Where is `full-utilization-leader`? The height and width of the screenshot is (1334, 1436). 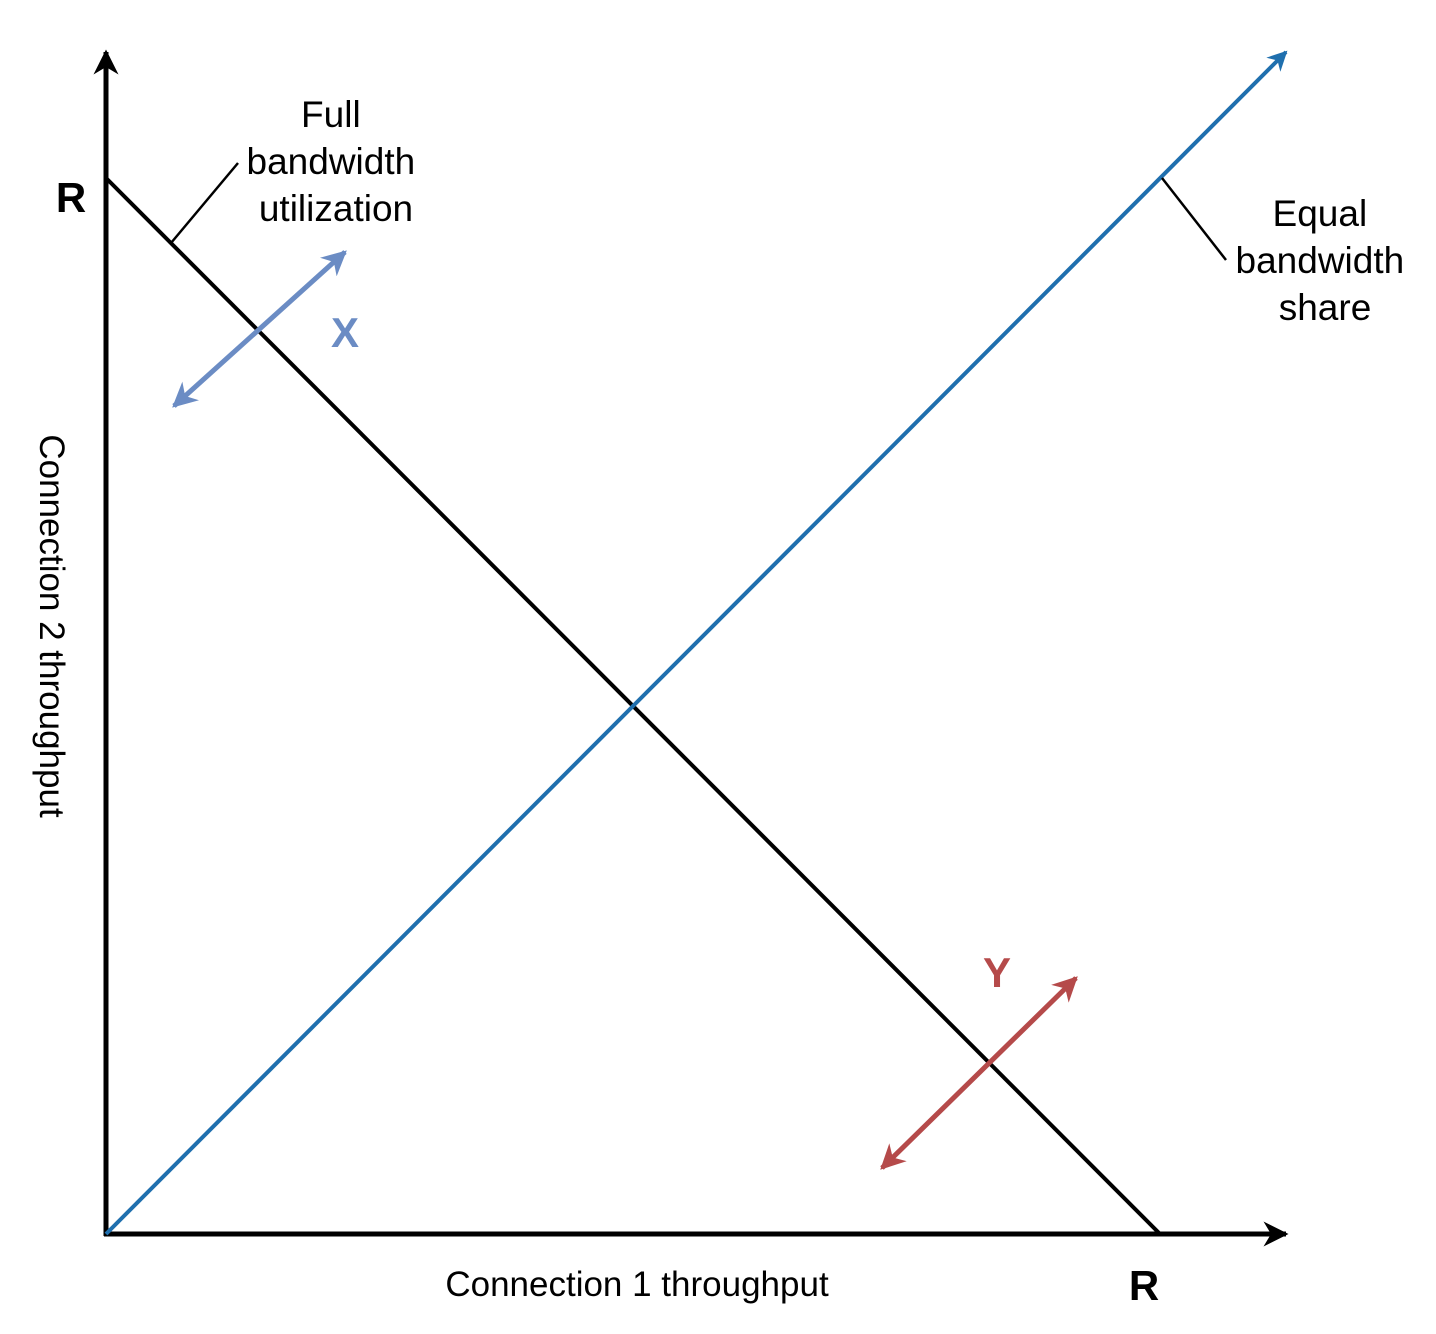
full-utilization-leader is located at coordinates (204, 203).